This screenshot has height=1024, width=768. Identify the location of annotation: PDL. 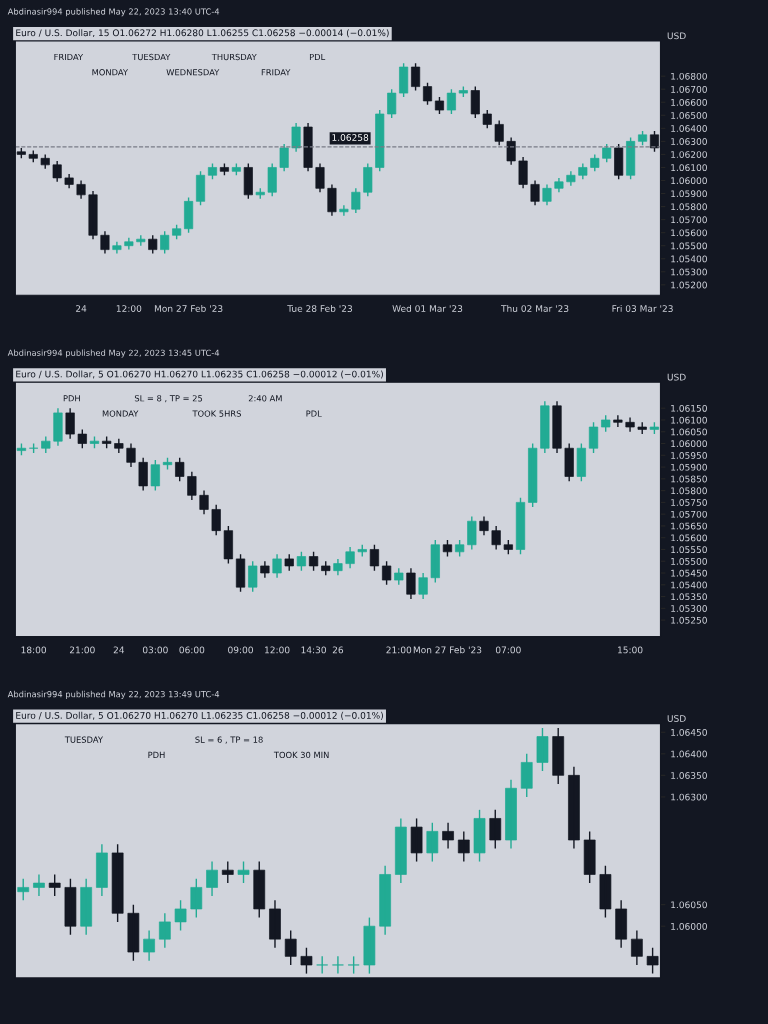
(314, 413).